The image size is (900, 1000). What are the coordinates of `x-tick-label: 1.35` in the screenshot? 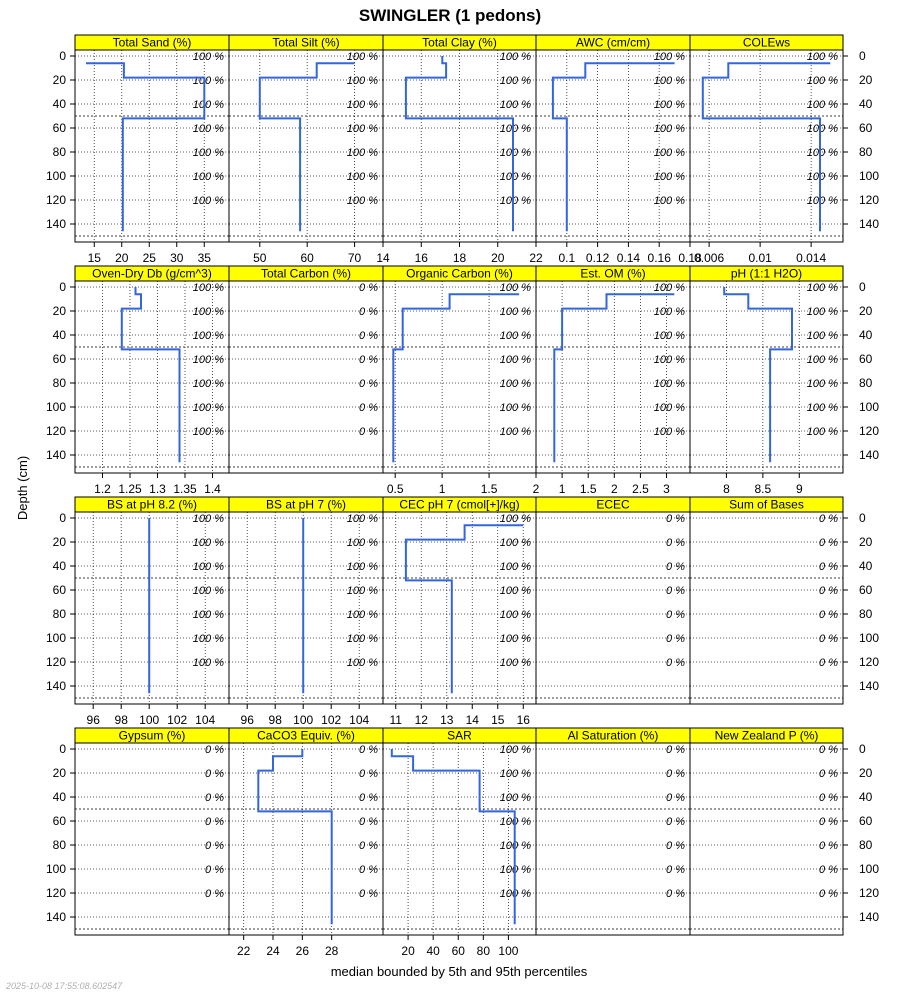 It's located at (185, 489).